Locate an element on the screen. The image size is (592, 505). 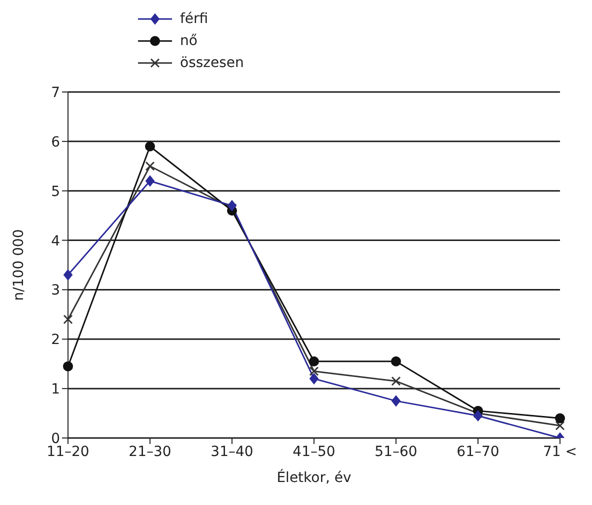
x-tick-label: 61–70 is located at coordinates (478, 452).